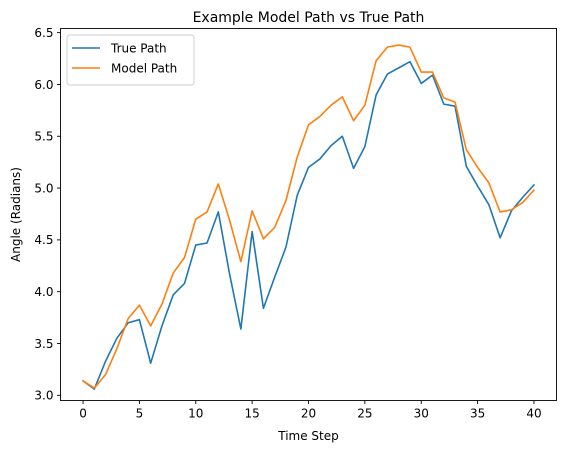 The height and width of the screenshot is (453, 567). What do you see at coordinates (308, 414) in the screenshot?
I see `x-tick-label: 20` at bounding box center [308, 414].